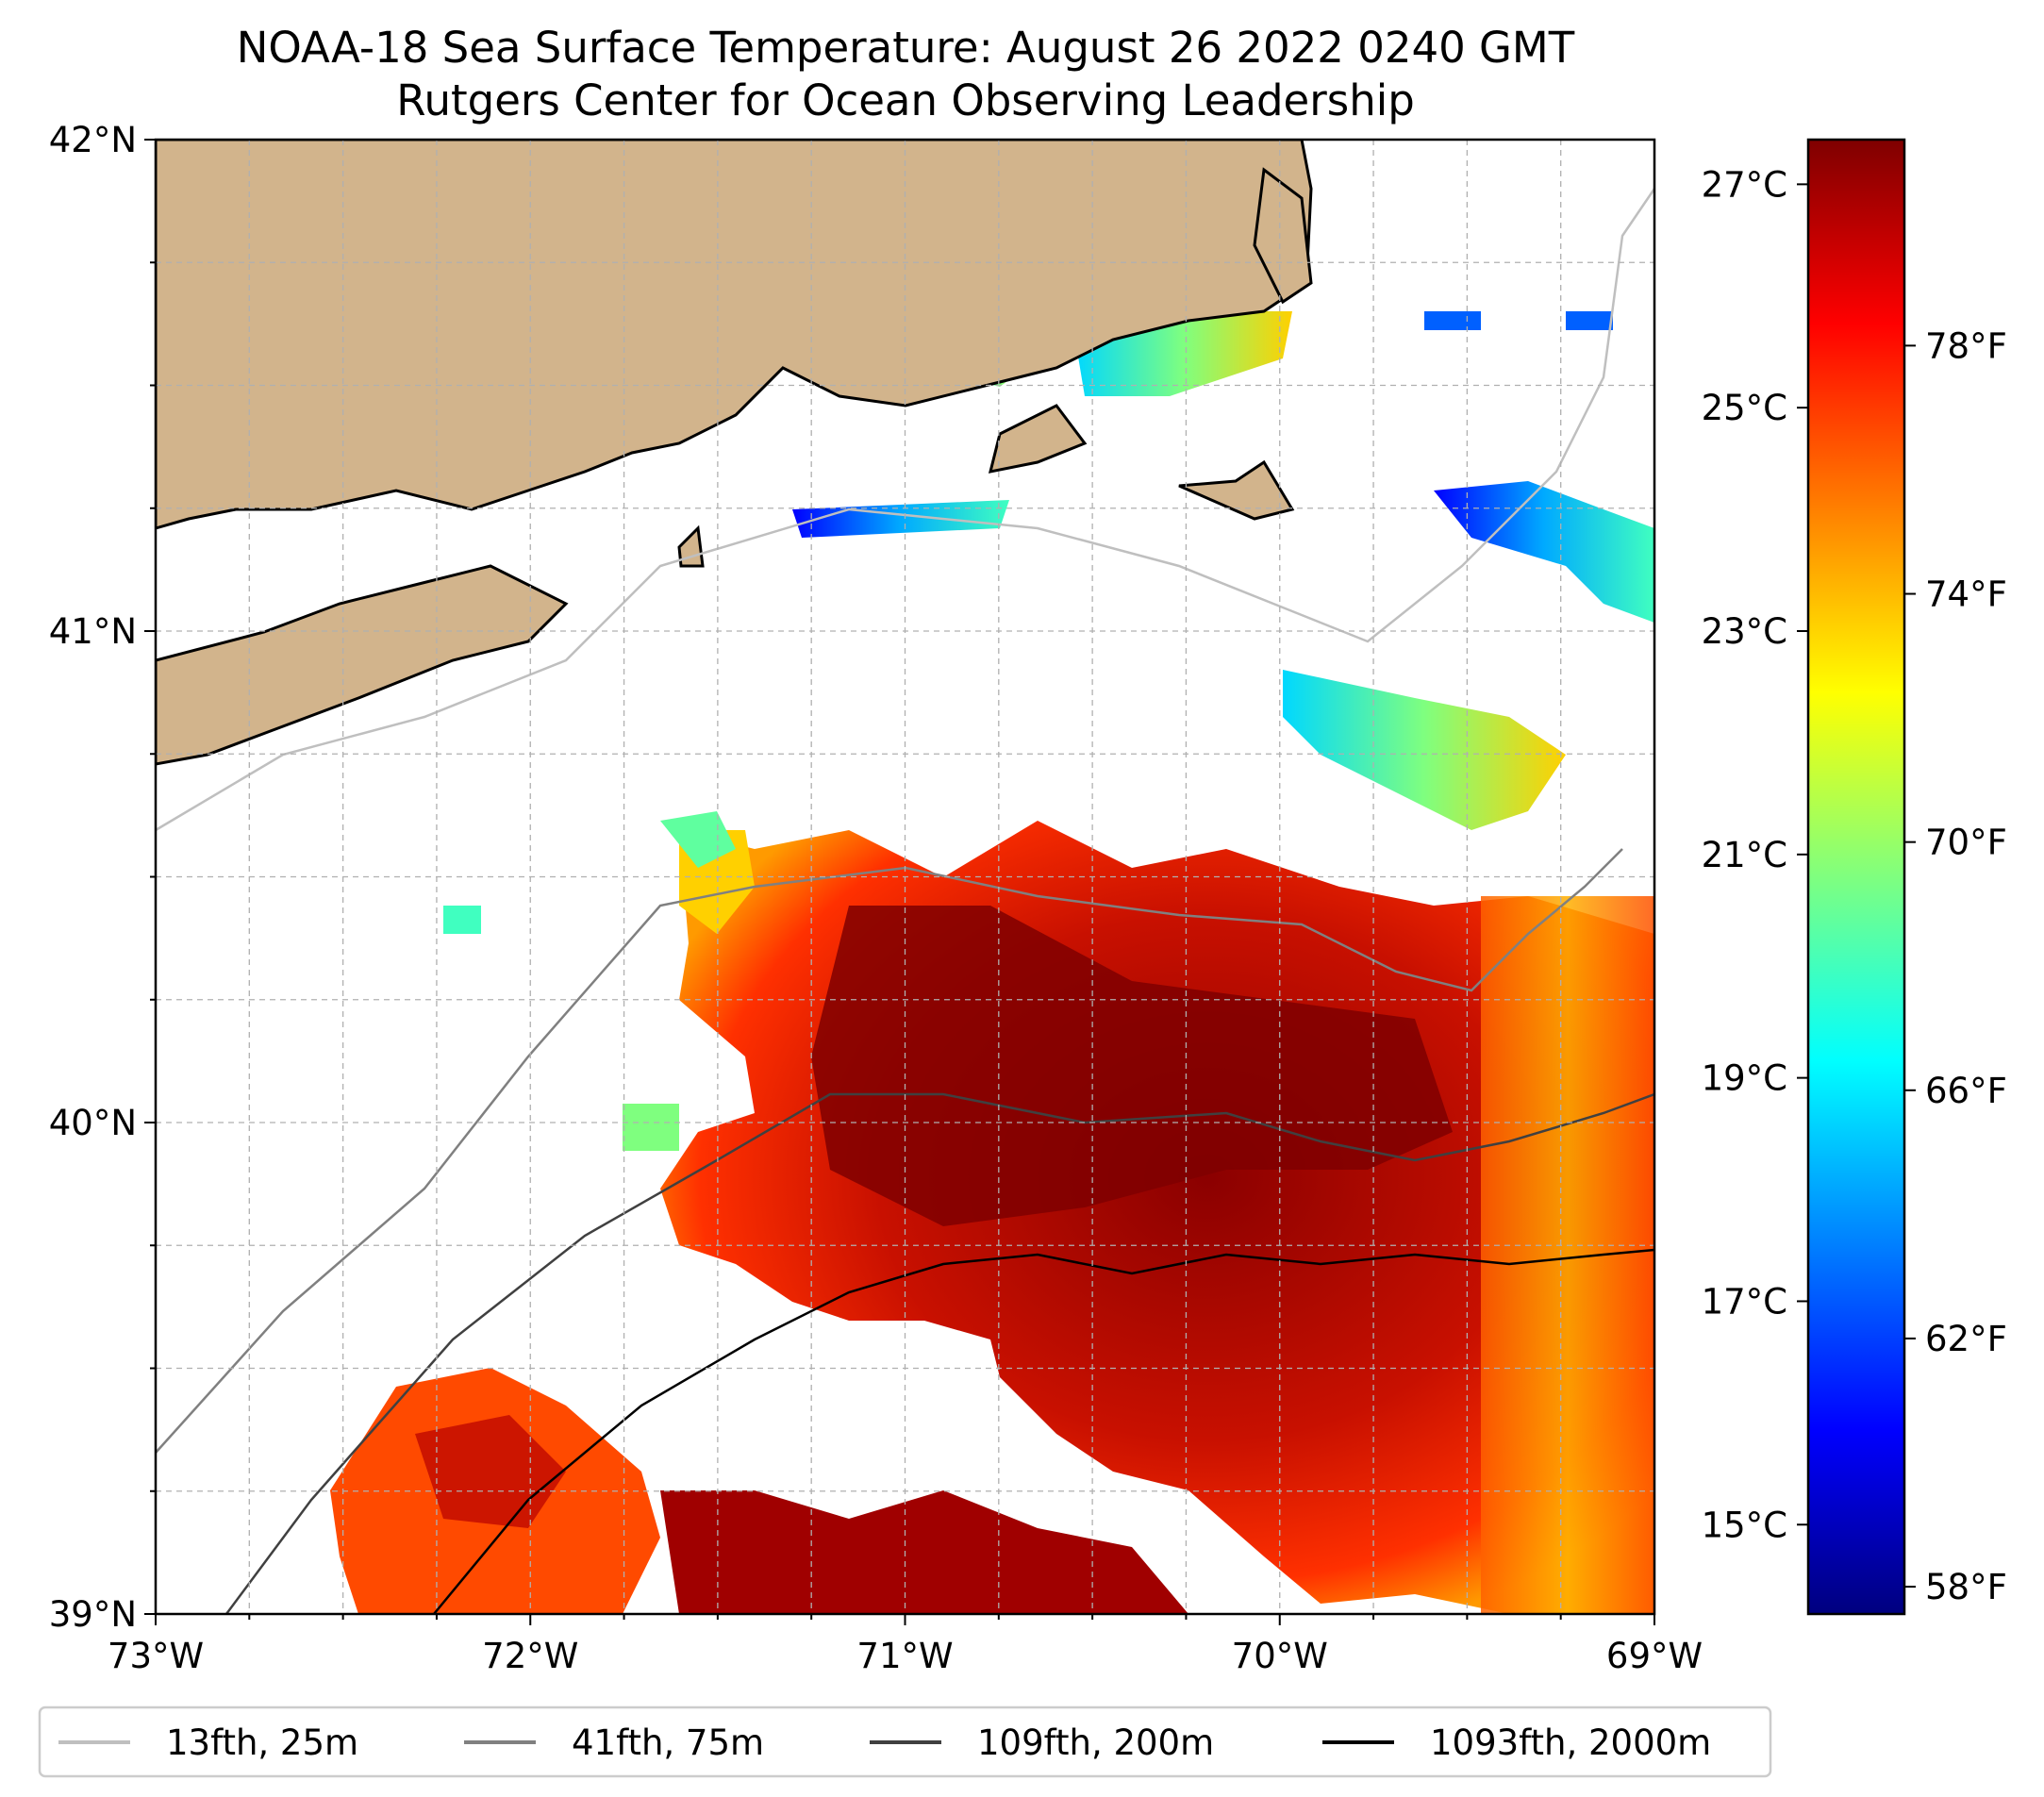  I want to click on lat-tick-label: 40°N, so click(93, 1123).